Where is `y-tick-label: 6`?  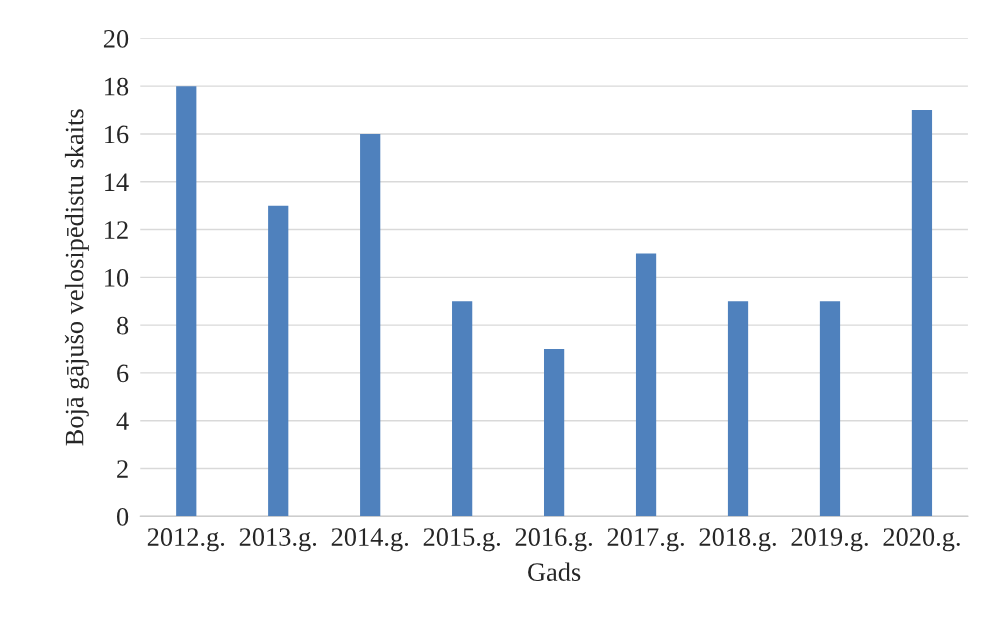
y-tick-label: 6 is located at coordinates (123, 373).